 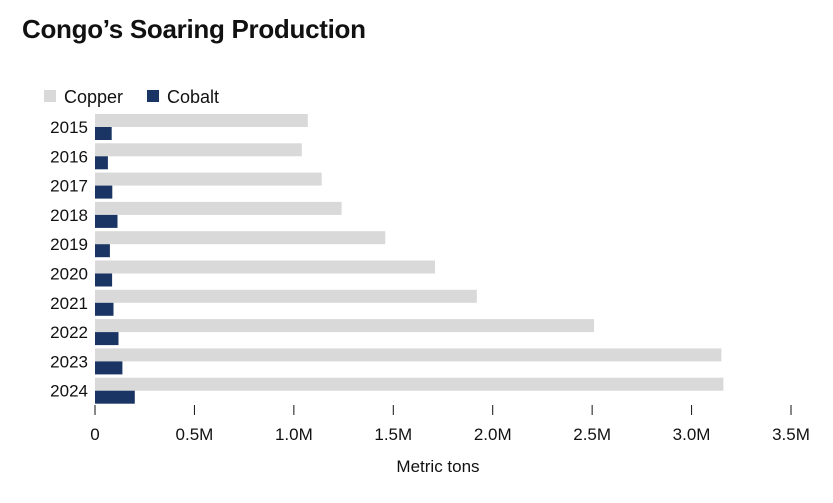 What do you see at coordinates (101, 163) in the screenshot?
I see `bar-cobalt-2016` at bounding box center [101, 163].